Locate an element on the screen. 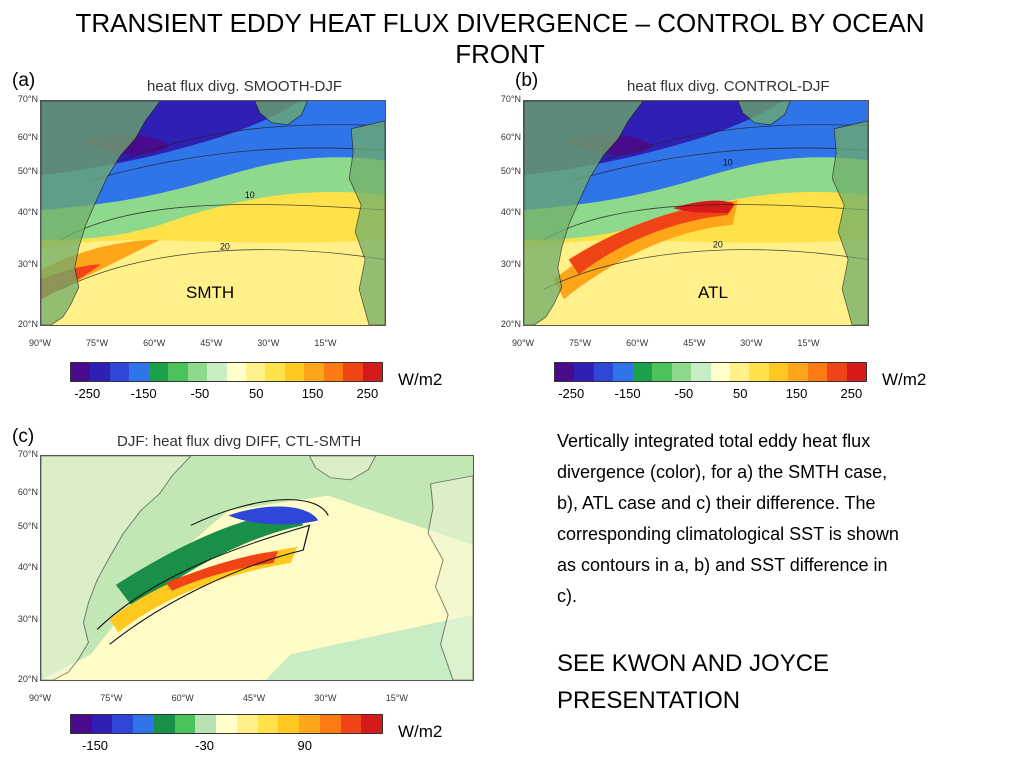  panel-c-map is located at coordinates (257, 568).